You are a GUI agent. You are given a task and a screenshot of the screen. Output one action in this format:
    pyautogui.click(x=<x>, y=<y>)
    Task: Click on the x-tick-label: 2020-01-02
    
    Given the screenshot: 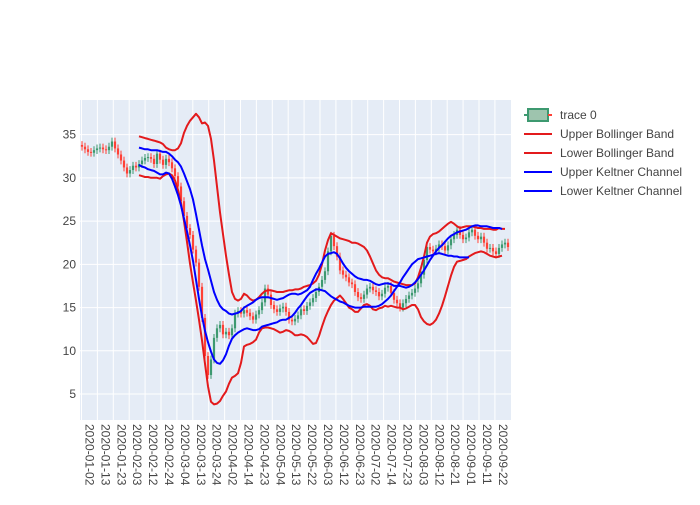 What is the action you would take?
    pyautogui.click(x=90, y=455)
    